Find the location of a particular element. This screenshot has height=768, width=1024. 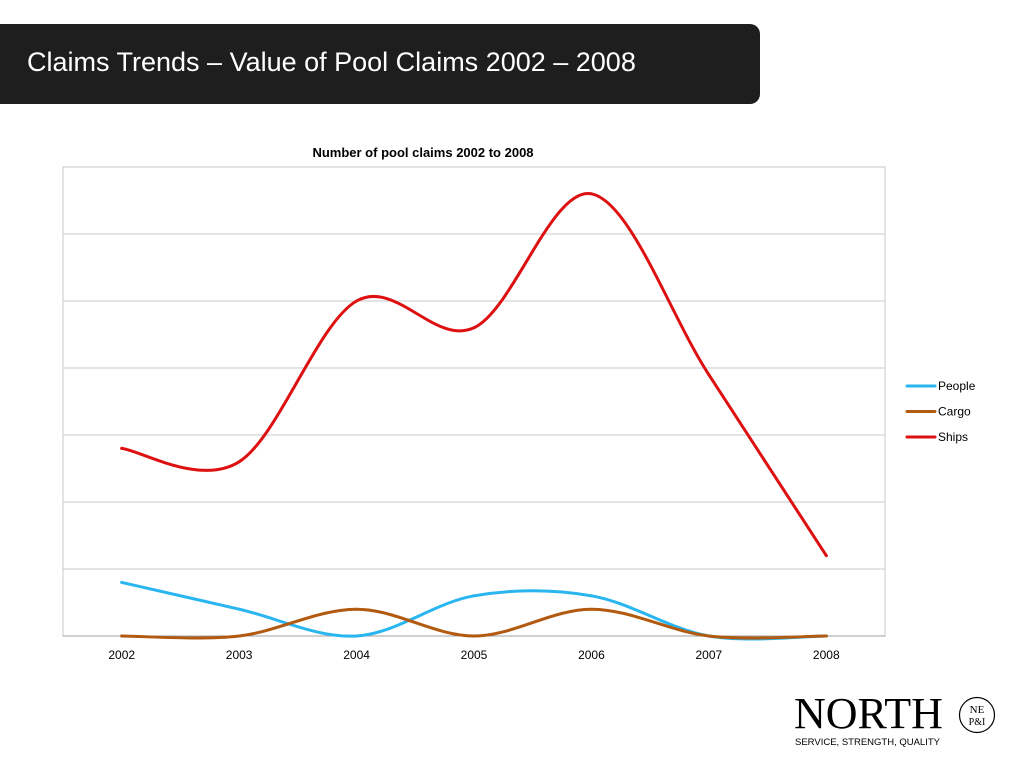

north-logo: NORTH SERVICE, STRENGTH, QUALITY NE P&I is located at coordinates (899, 722).